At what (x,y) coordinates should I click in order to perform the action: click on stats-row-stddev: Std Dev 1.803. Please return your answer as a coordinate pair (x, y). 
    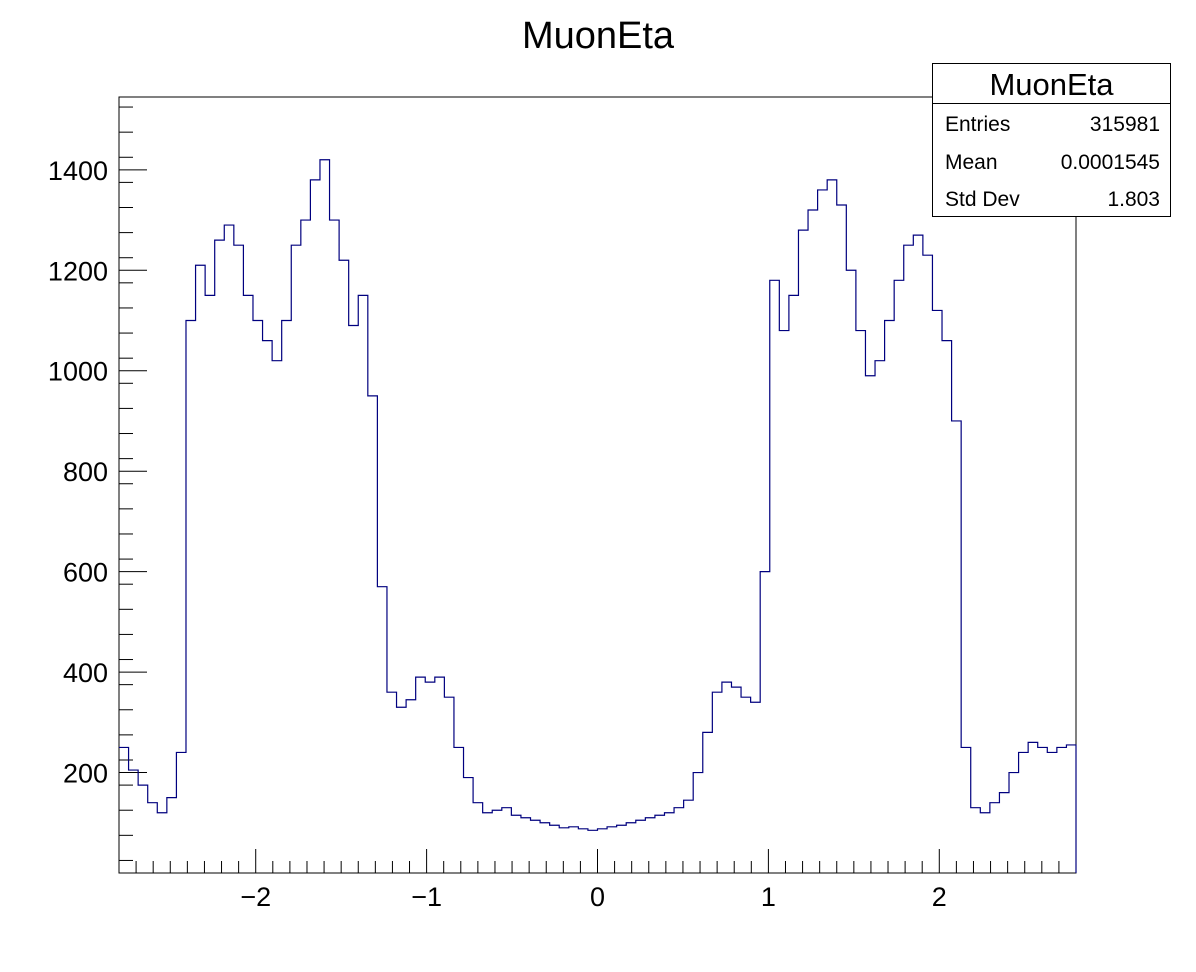
    Looking at the image, I should click on (1052, 200).